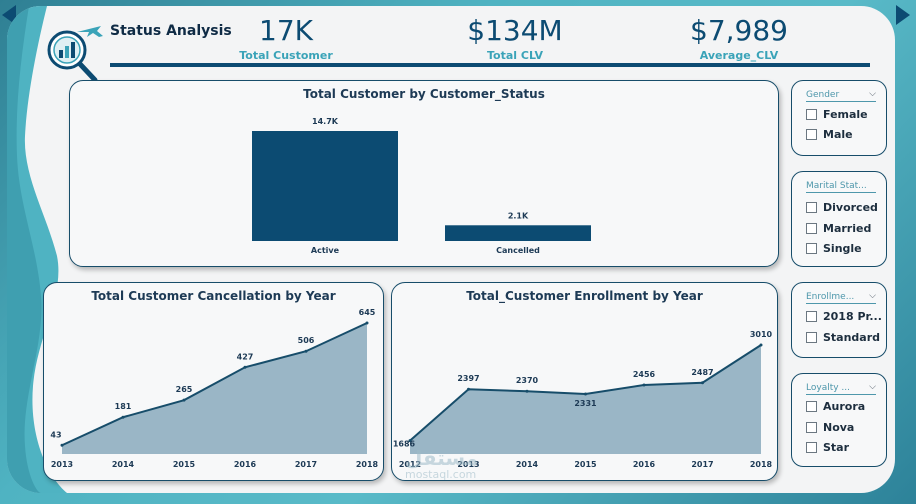 This screenshot has height=504, width=916. I want to click on data-label: 2370, so click(527, 380).